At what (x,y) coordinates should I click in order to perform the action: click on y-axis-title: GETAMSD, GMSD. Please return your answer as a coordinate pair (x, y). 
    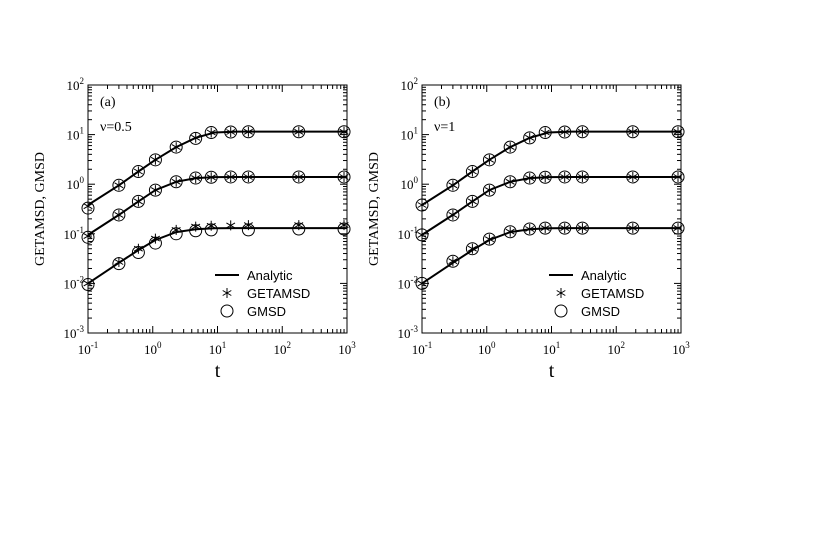
    Looking at the image, I should click on (40, 209).